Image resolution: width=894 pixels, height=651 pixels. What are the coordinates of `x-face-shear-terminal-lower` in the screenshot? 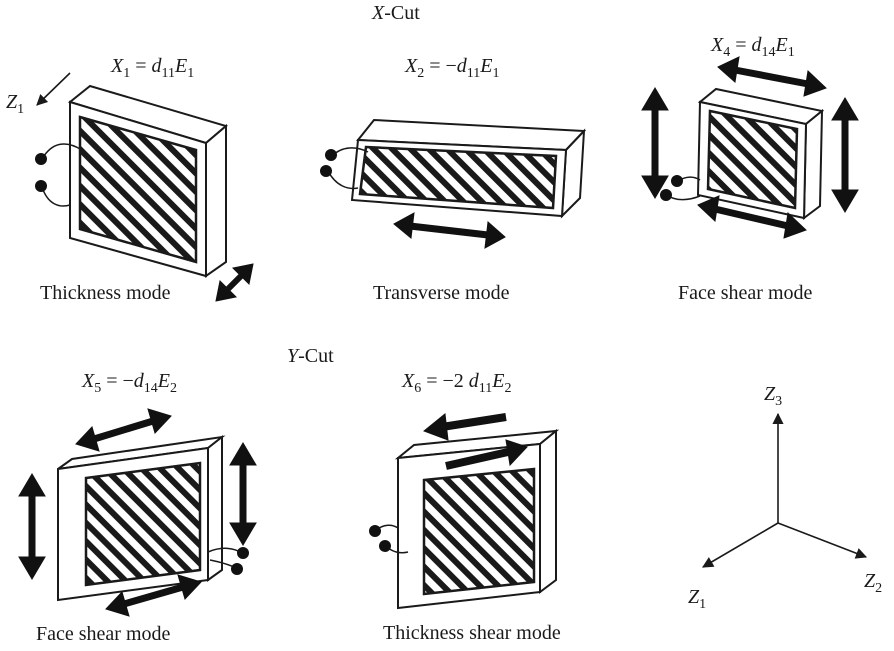 It's located at (666, 195).